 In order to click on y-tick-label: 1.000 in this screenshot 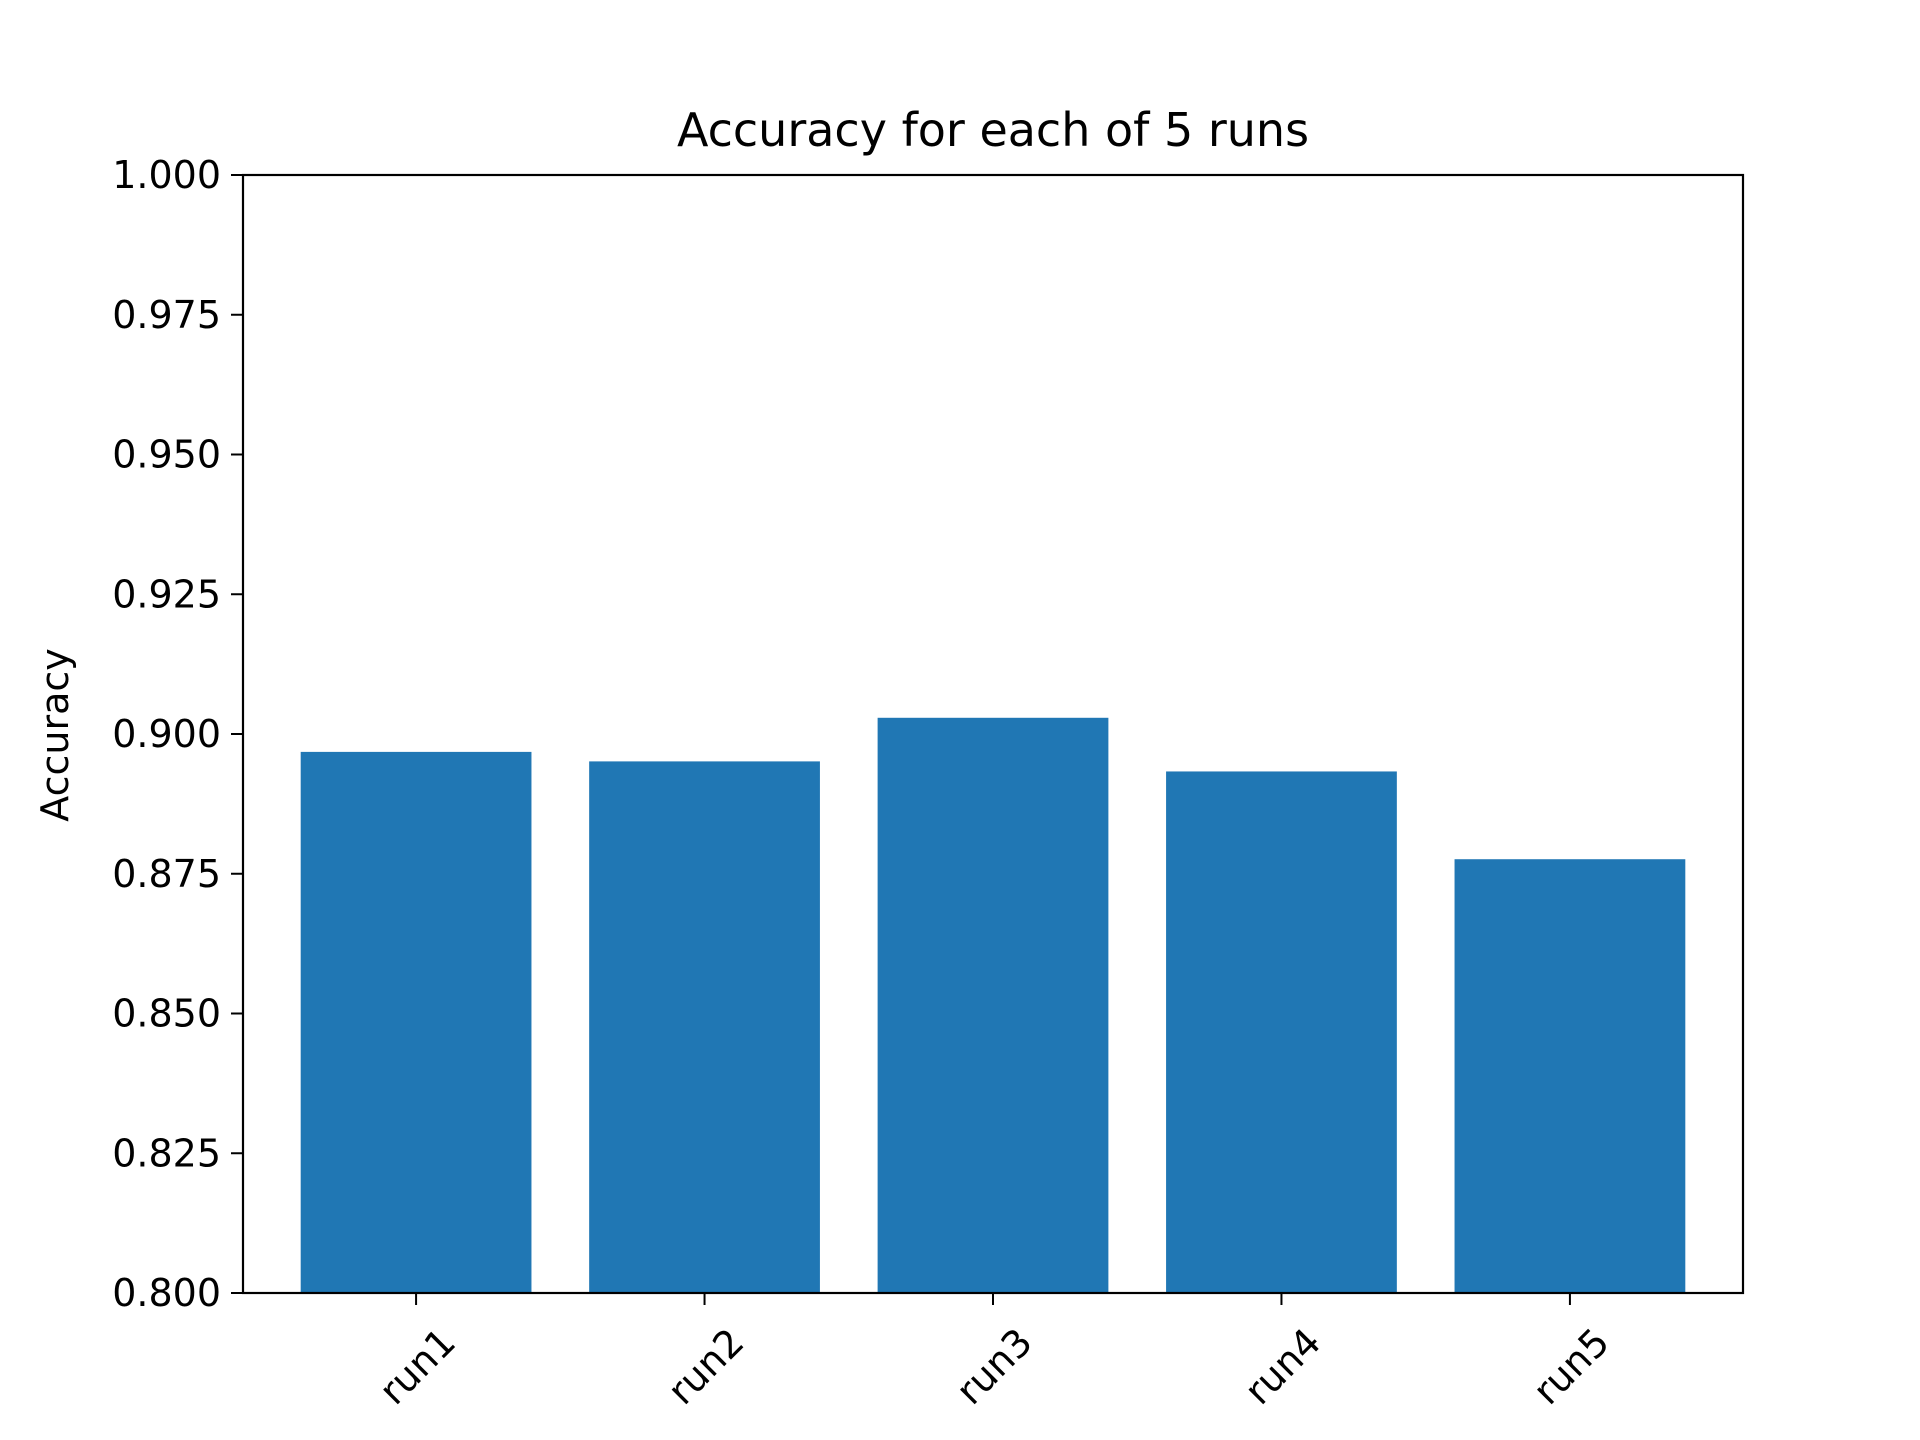, I will do `click(166, 175)`.